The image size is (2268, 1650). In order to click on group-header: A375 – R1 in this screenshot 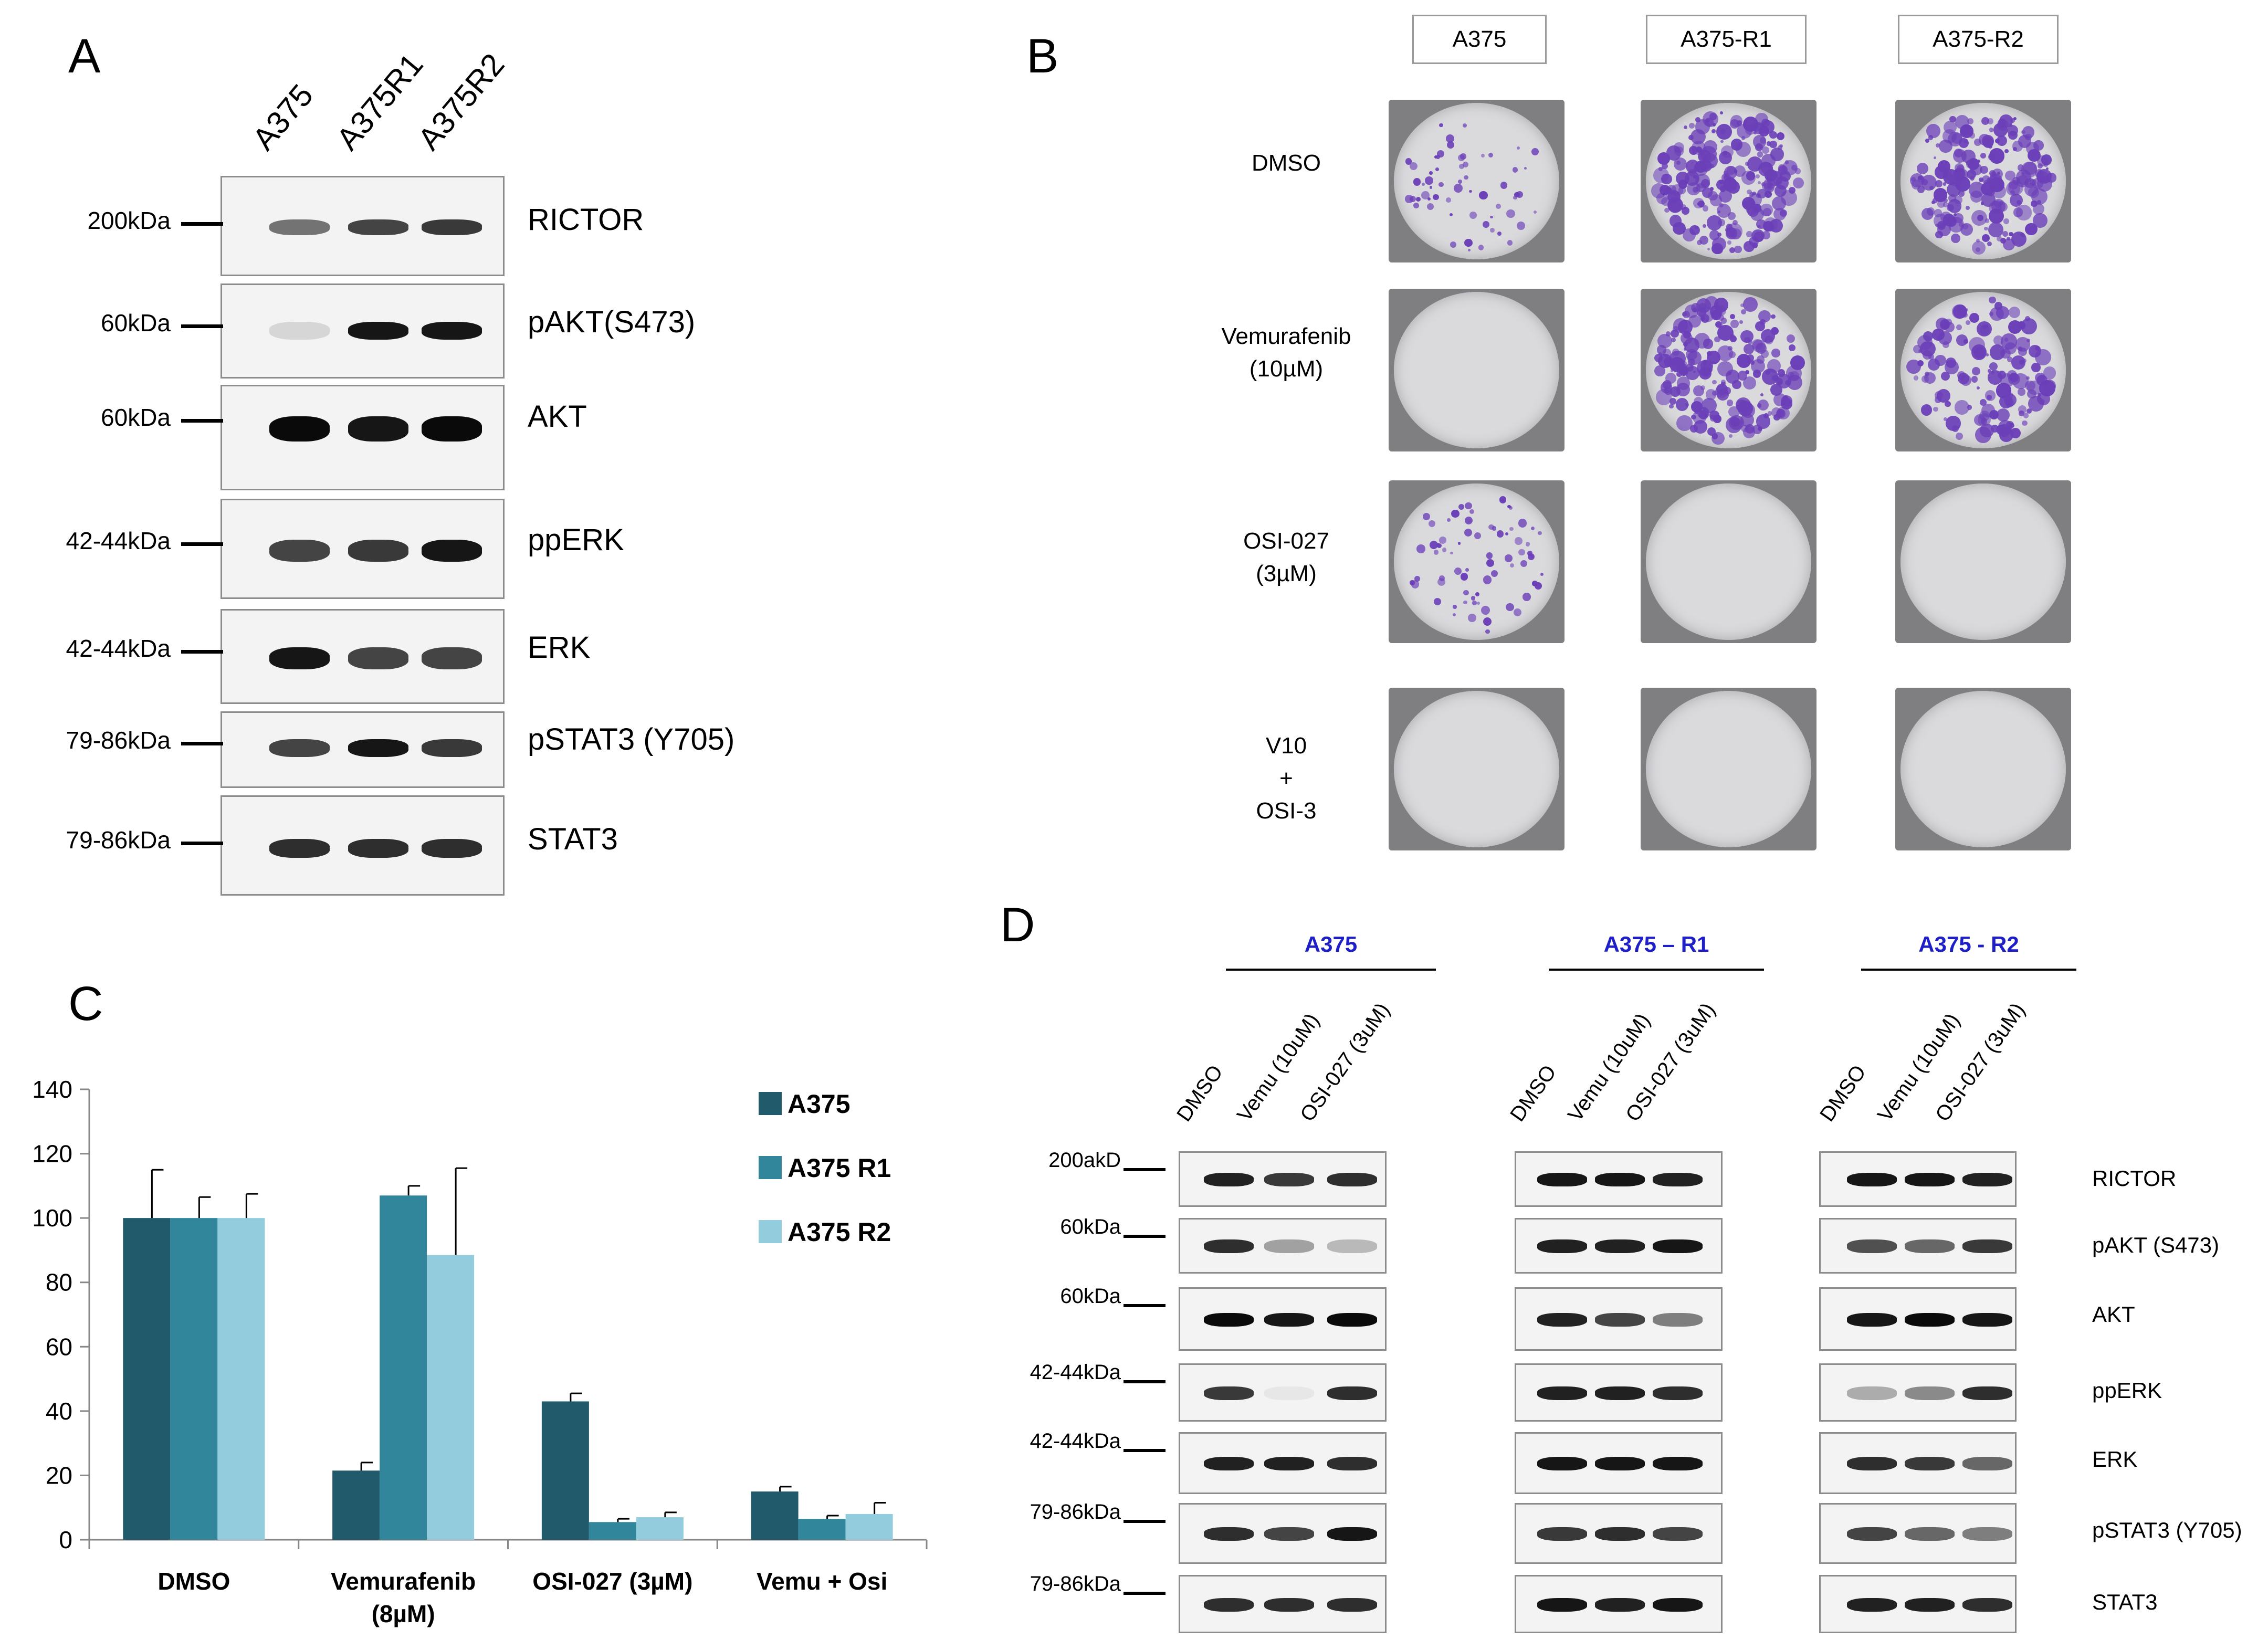, I will do `click(1656, 944)`.